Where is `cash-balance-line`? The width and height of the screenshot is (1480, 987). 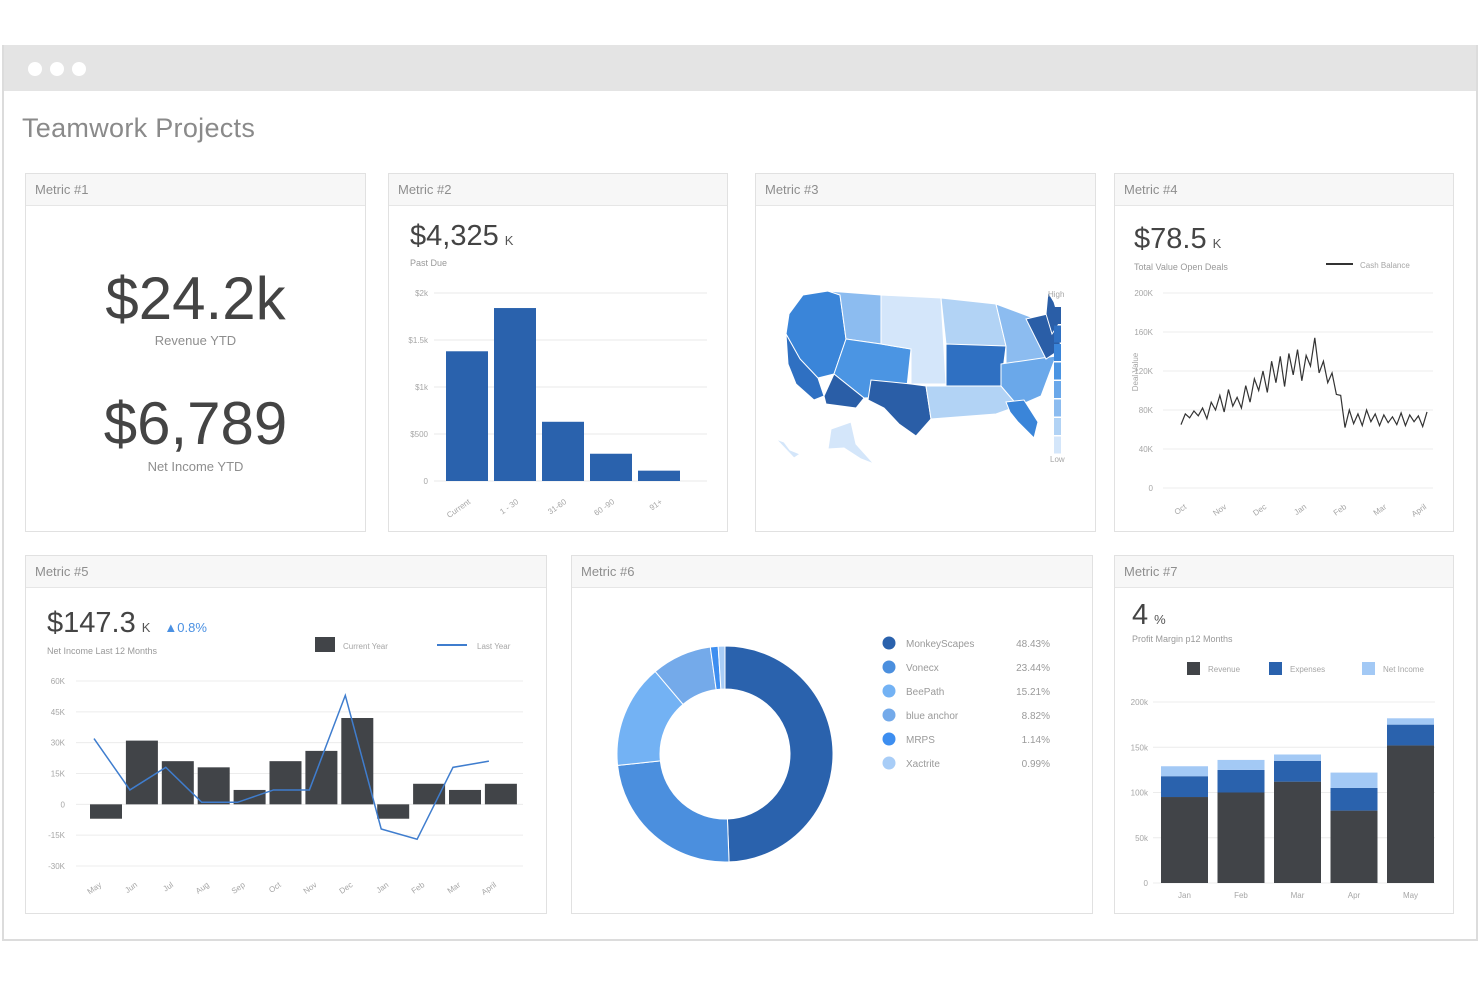 cash-balance-line is located at coordinates (1304, 383).